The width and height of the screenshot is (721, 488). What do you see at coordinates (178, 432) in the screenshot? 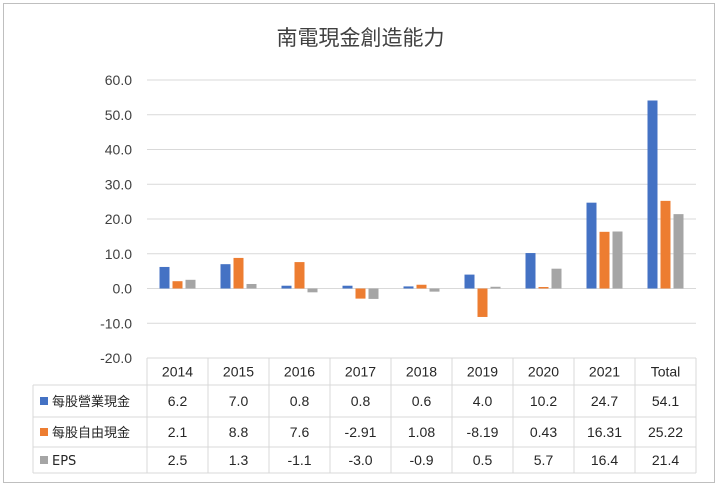
I see `data-label: 2.1` at bounding box center [178, 432].